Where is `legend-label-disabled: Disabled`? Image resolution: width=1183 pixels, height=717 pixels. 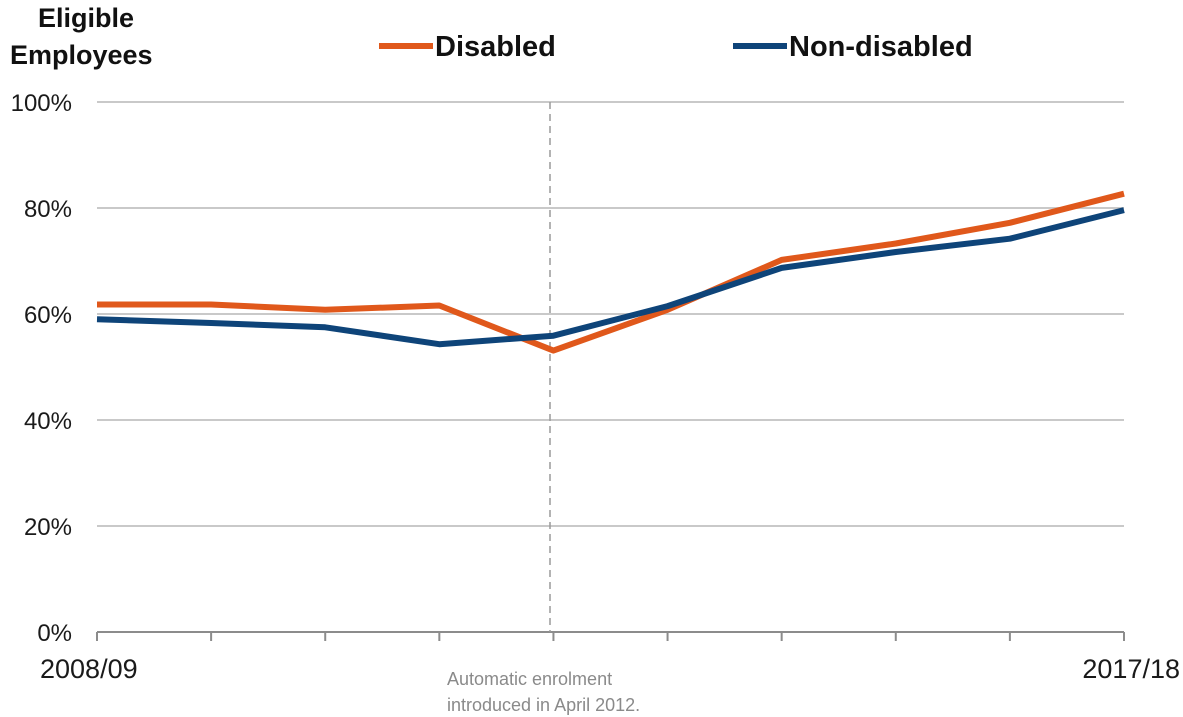
legend-label-disabled: Disabled is located at coordinates (495, 47).